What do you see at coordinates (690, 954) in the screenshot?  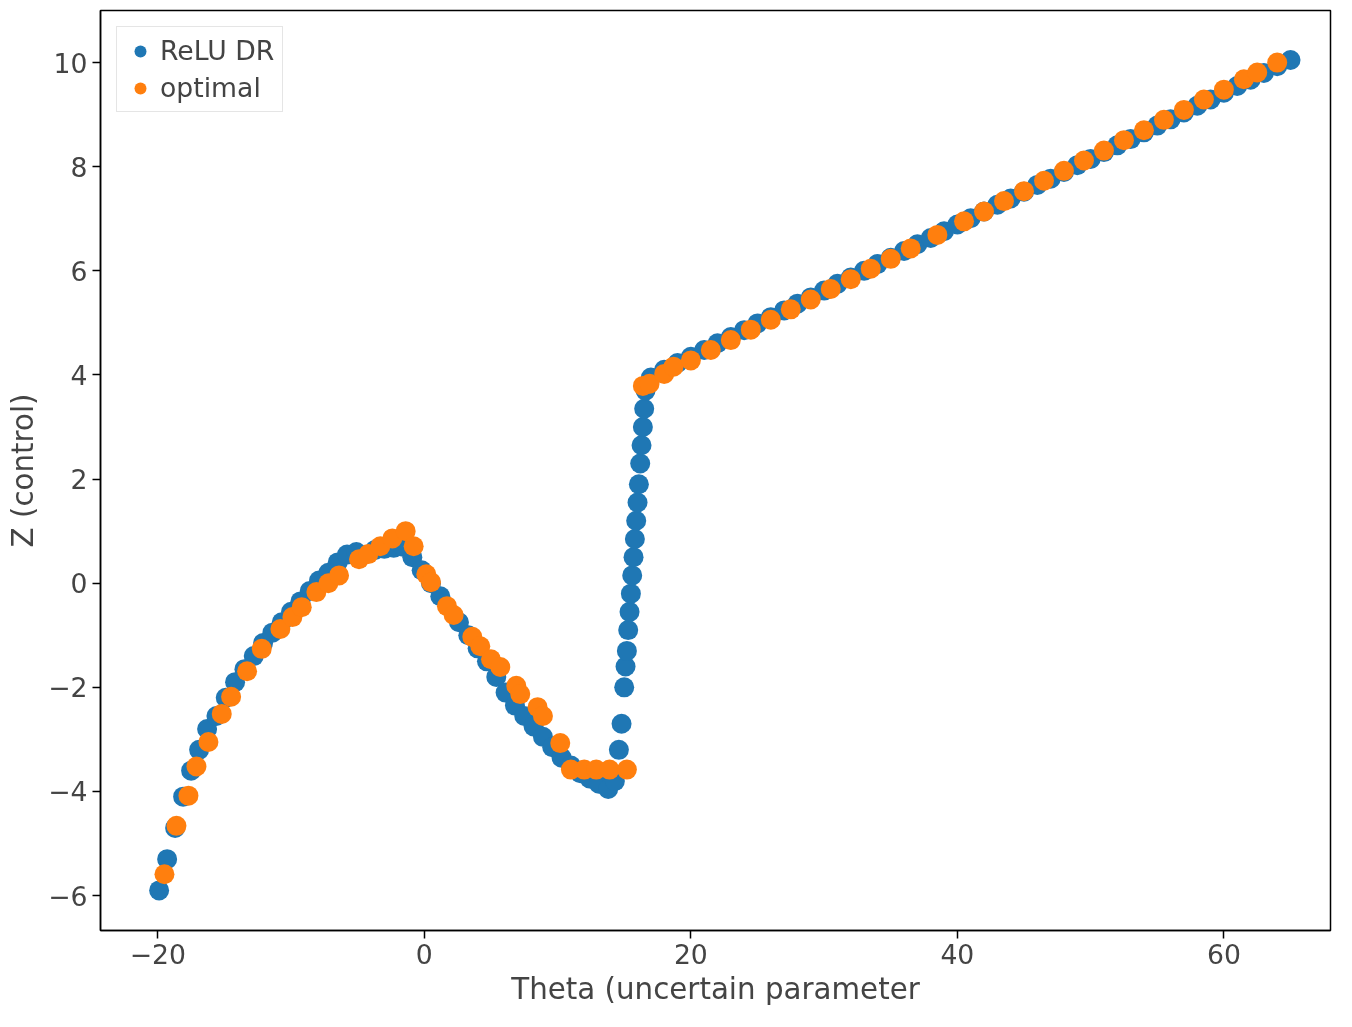 I see `x-tick-label: 20` at bounding box center [690, 954].